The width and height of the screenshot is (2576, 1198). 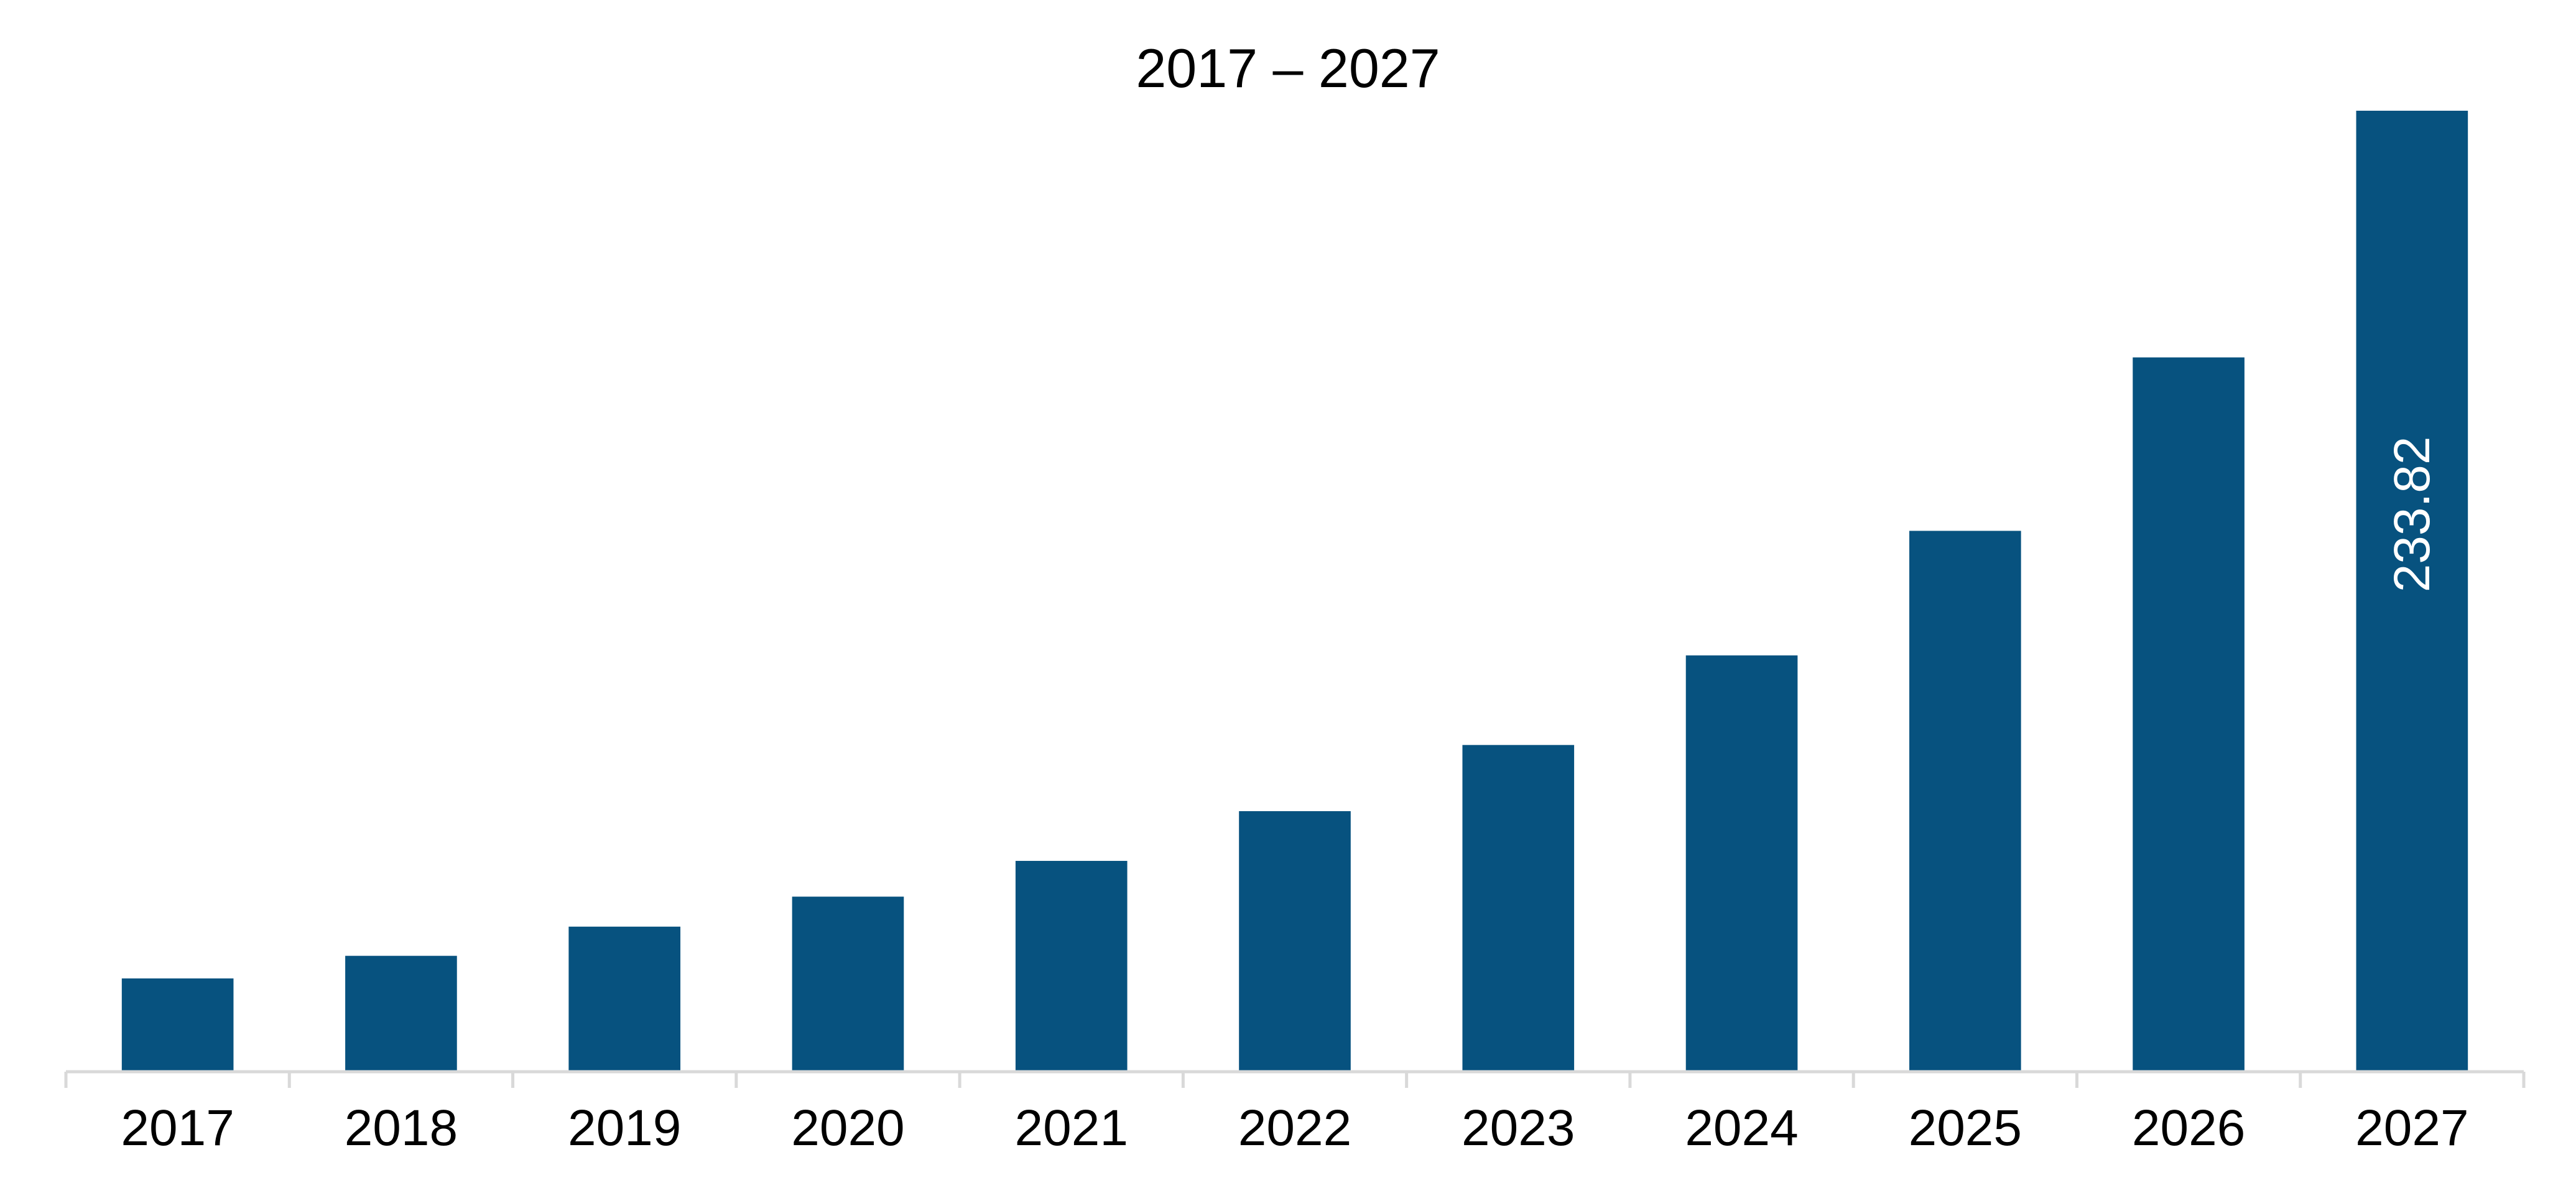 I want to click on x-tick-label-2022: 2022, so click(x=1295, y=1128).